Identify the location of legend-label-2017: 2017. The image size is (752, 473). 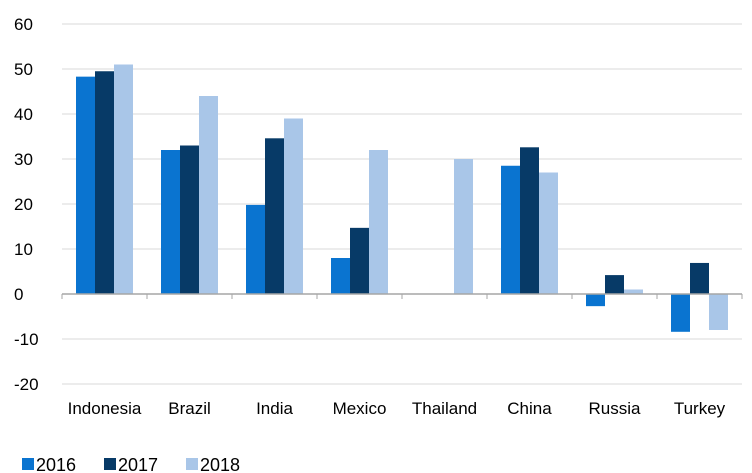
(138, 464).